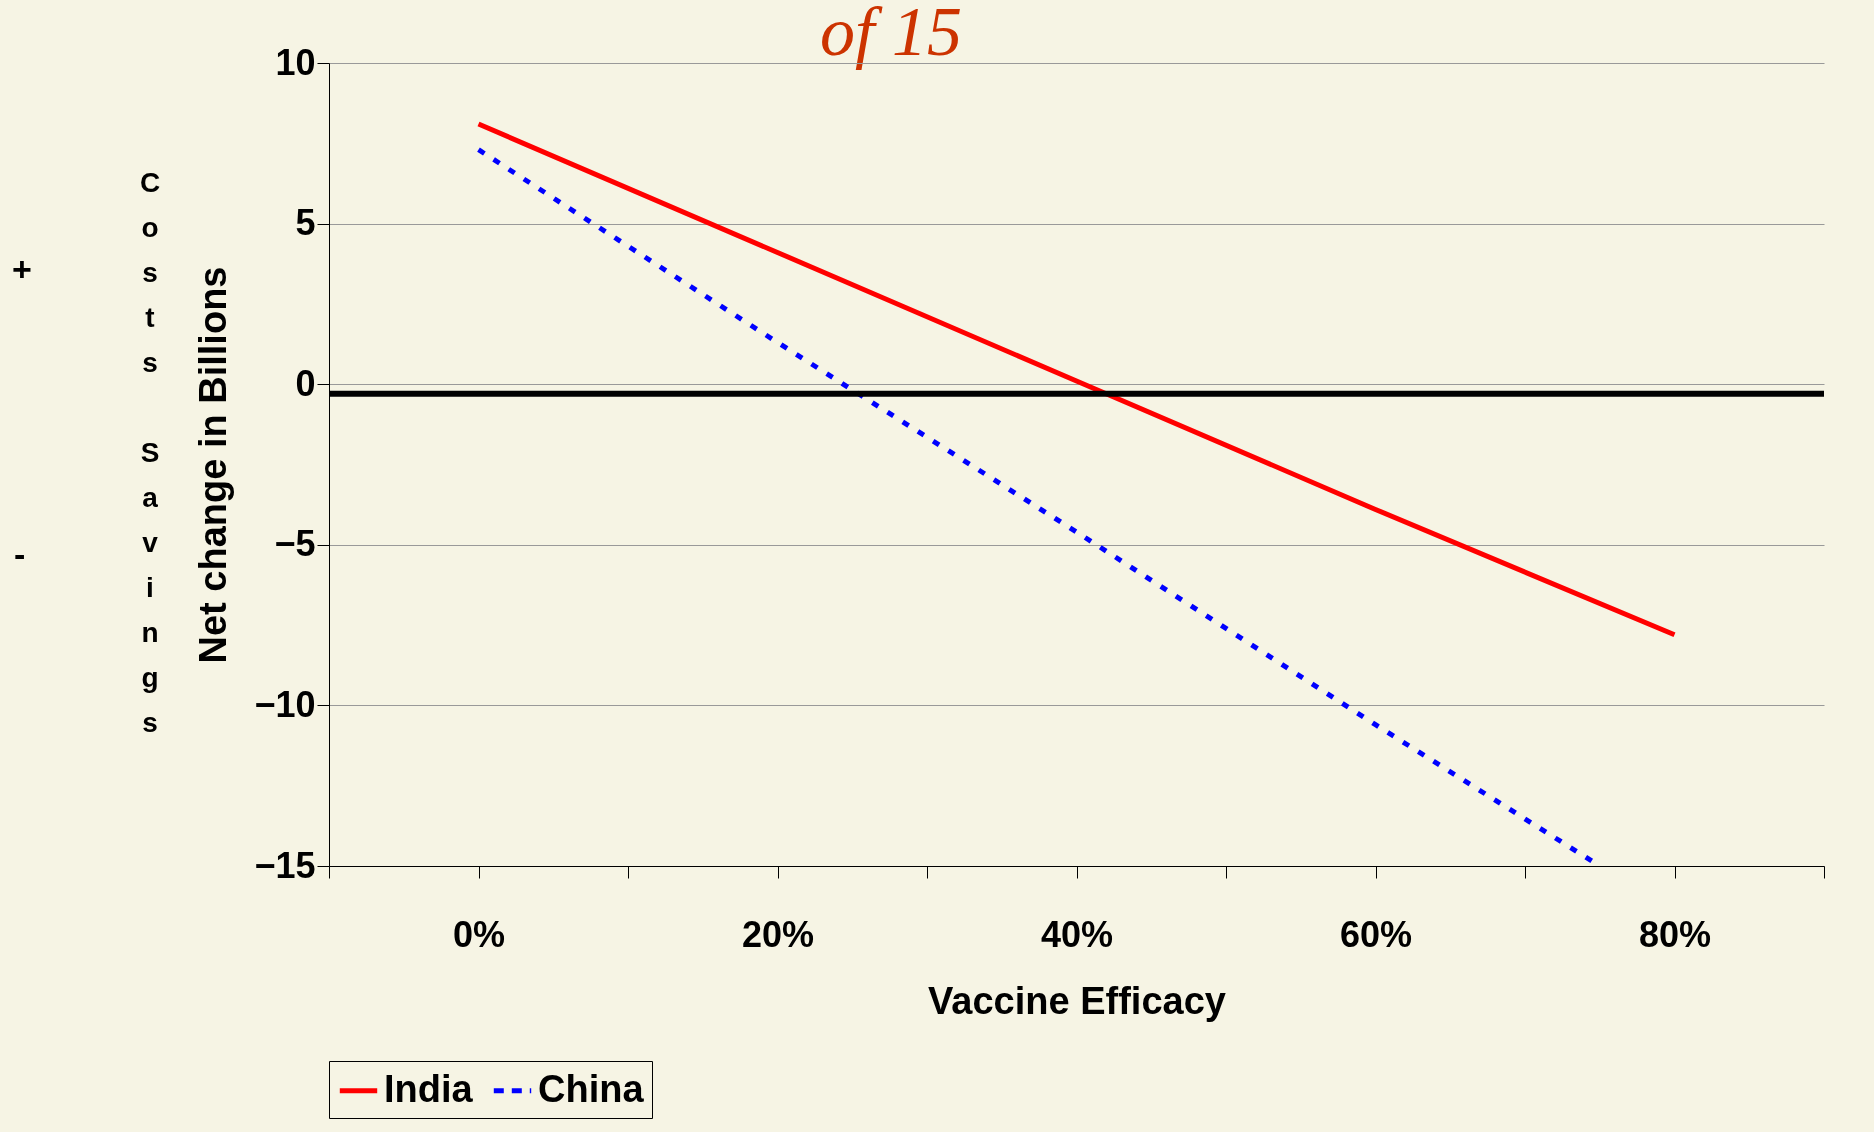 The width and height of the screenshot is (1874, 1132). Describe the element at coordinates (591, 1088) in the screenshot. I see `legend-label: China` at that location.